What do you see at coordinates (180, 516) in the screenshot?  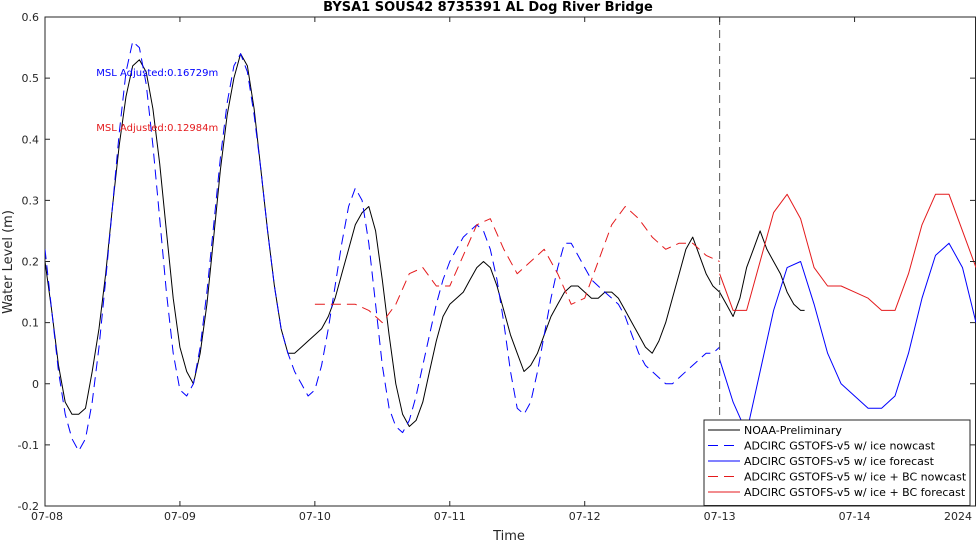 I see `x-tick-label: 07-09` at bounding box center [180, 516].